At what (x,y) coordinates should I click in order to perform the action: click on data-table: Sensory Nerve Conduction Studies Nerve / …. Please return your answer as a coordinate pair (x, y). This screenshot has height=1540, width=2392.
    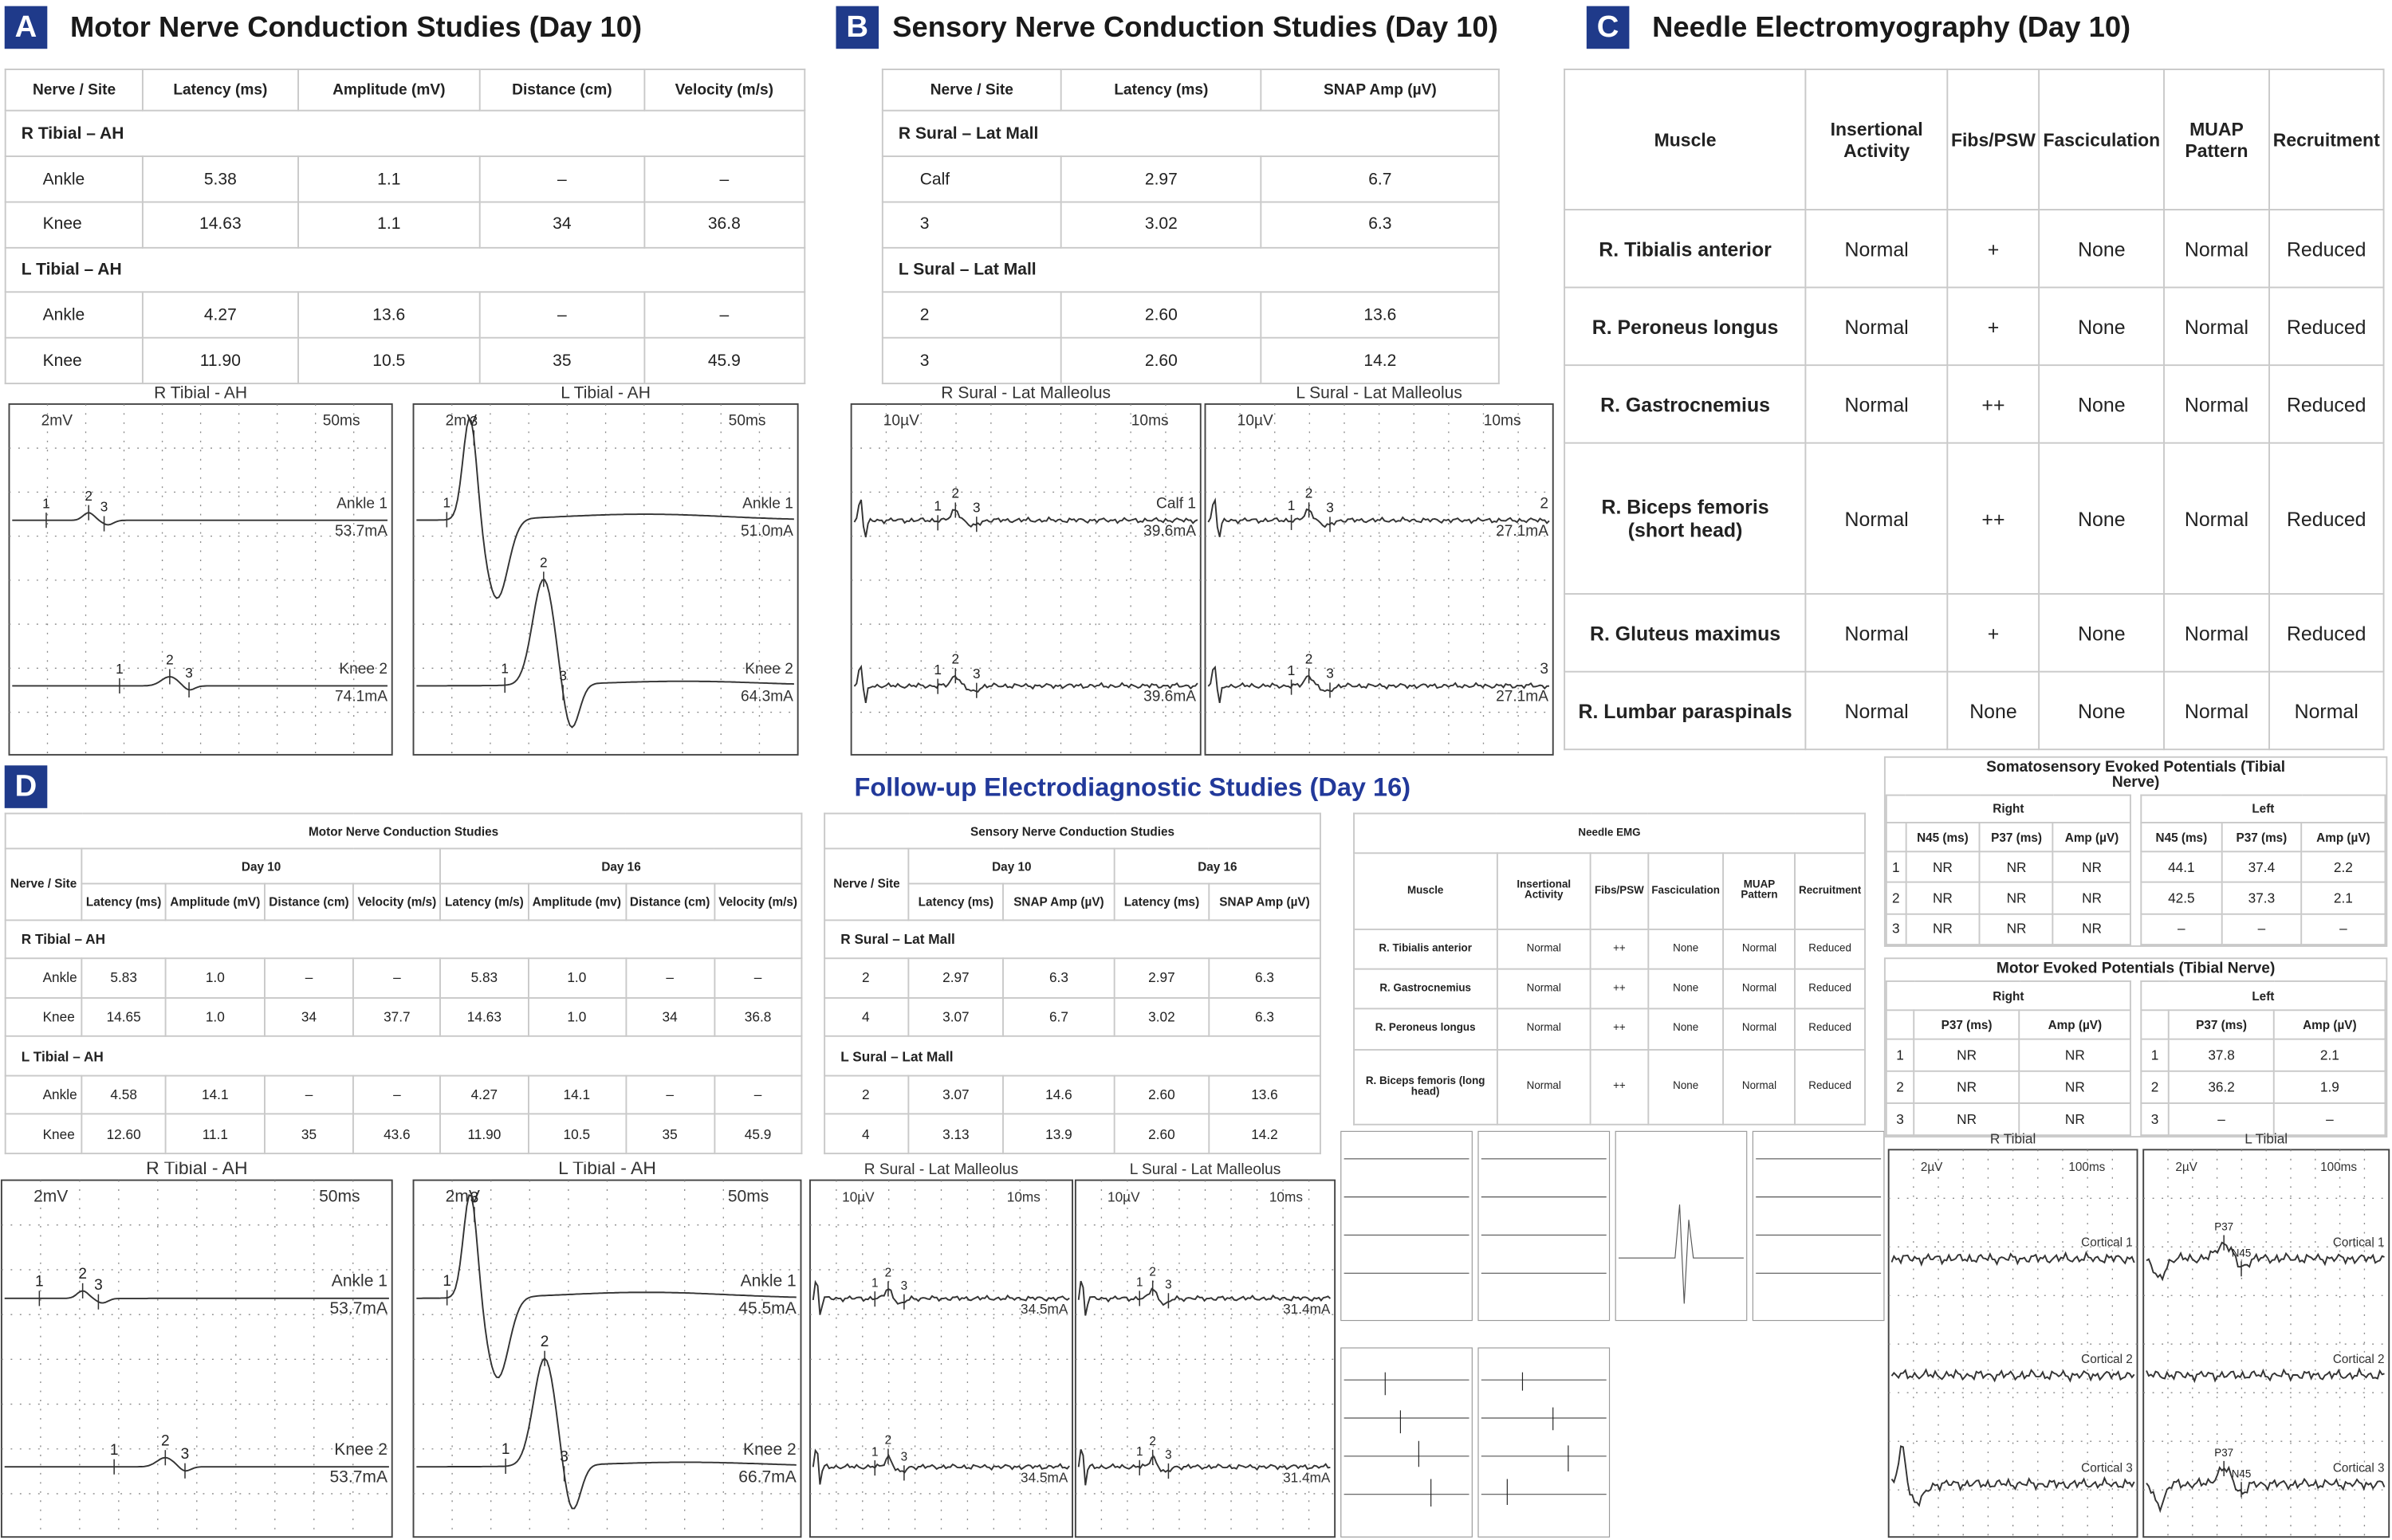
    Looking at the image, I should click on (1072, 984).